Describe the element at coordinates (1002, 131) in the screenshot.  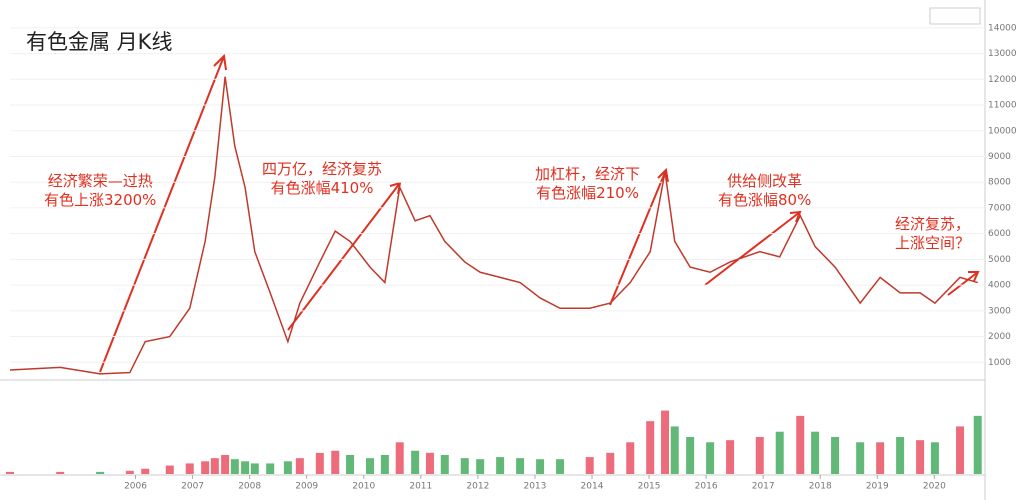
I see `y-tick-label: 10000` at that location.